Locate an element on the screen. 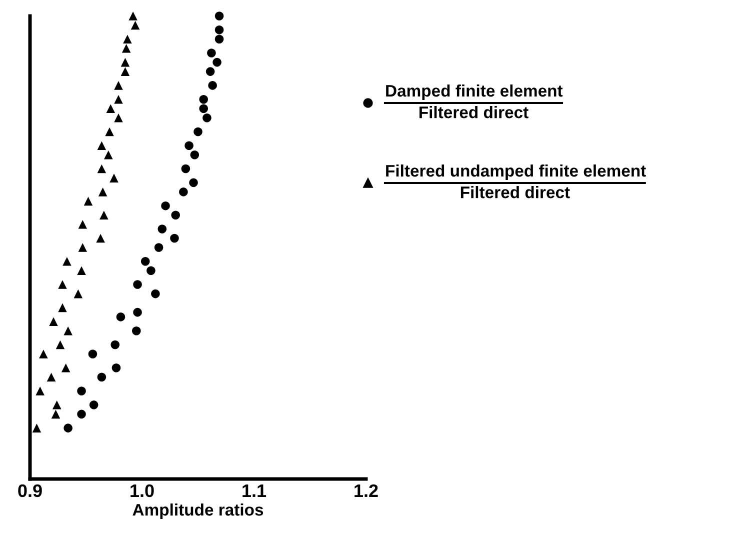  x-tick-label: 0.9 is located at coordinates (30, 491).